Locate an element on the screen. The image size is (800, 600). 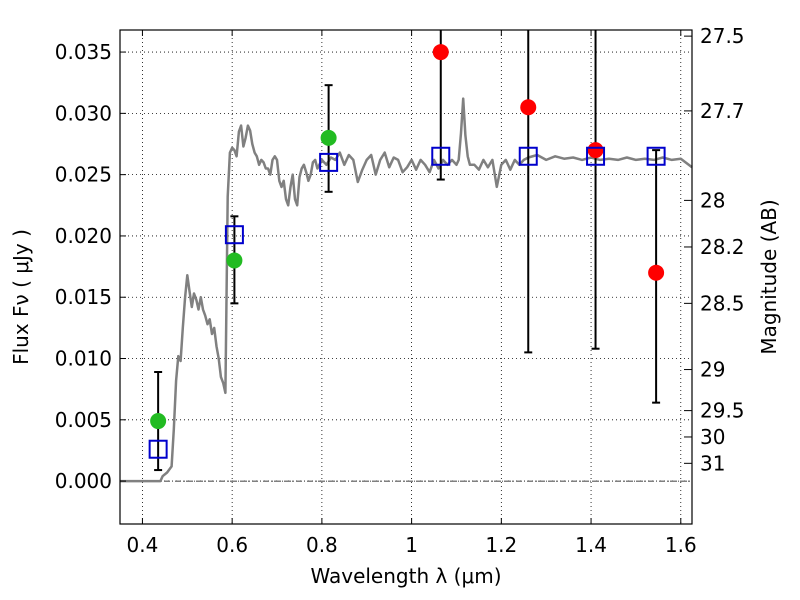
x-tick-label: 1 is located at coordinates (411, 545).